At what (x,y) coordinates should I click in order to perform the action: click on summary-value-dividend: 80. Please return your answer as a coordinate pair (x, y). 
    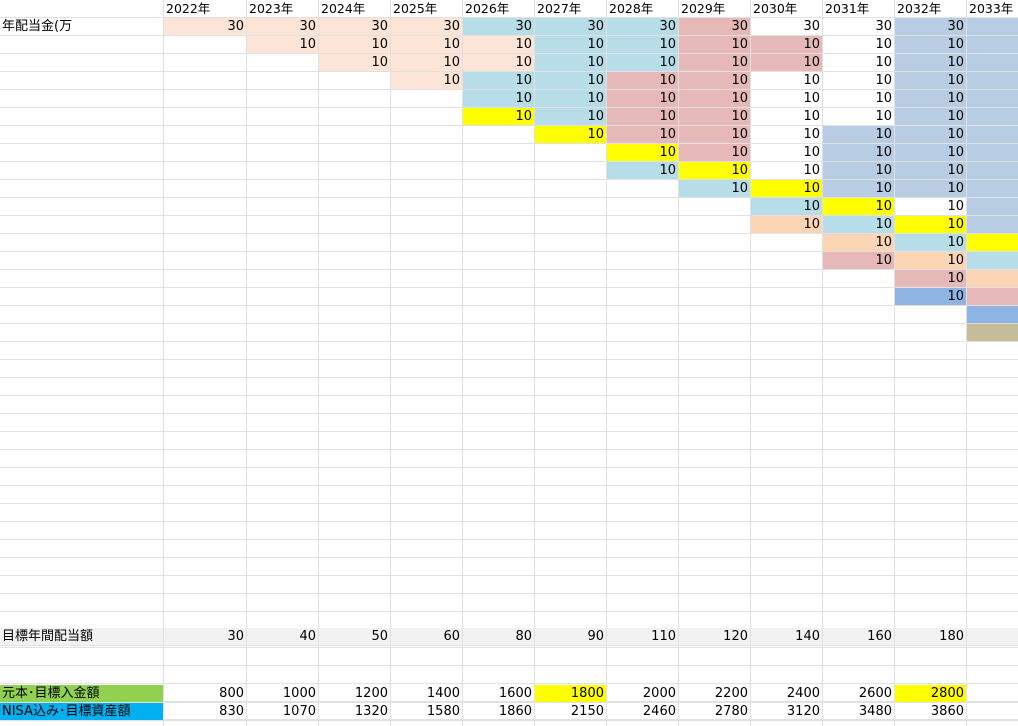
    Looking at the image, I should click on (499, 637).